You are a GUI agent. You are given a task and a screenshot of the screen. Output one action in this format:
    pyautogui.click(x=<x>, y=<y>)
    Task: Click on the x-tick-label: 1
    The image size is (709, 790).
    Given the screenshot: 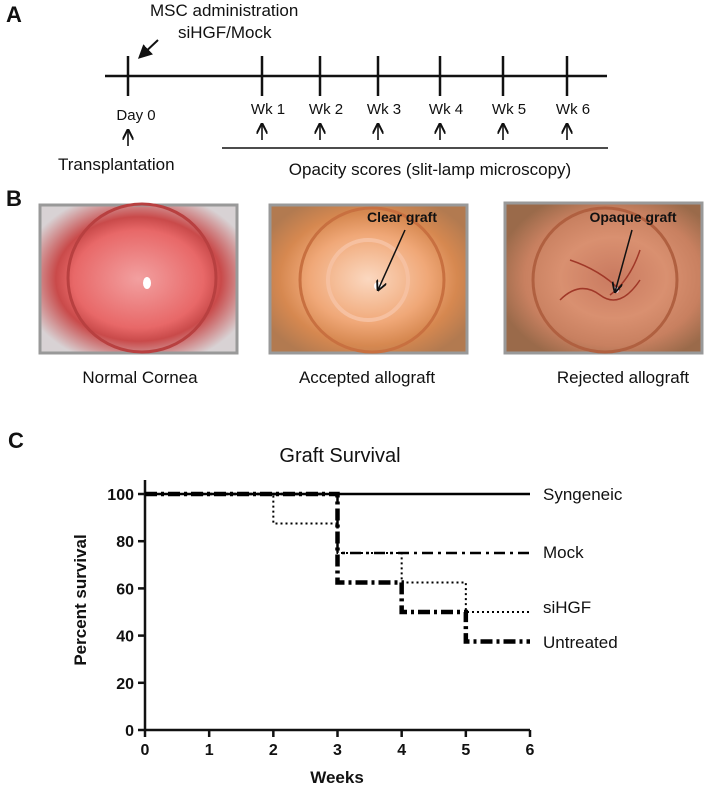 What is the action you would take?
    pyautogui.click(x=209, y=750)
    